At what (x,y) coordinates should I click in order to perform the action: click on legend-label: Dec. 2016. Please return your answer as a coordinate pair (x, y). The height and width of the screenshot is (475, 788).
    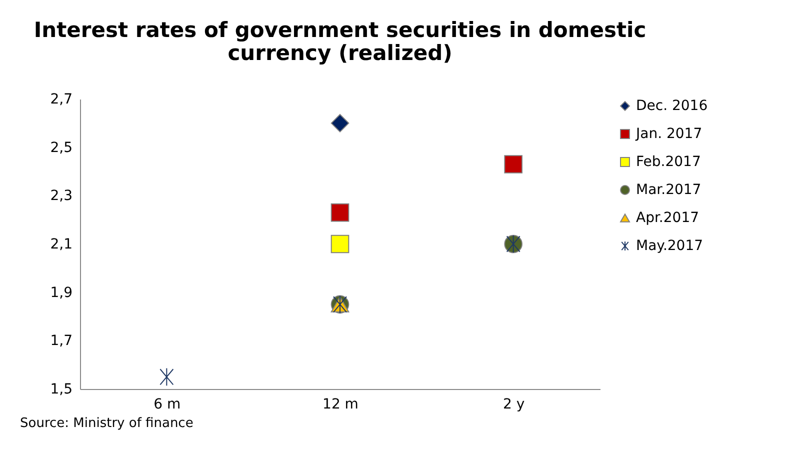
    Looking at the image, I should click on (672, 106).